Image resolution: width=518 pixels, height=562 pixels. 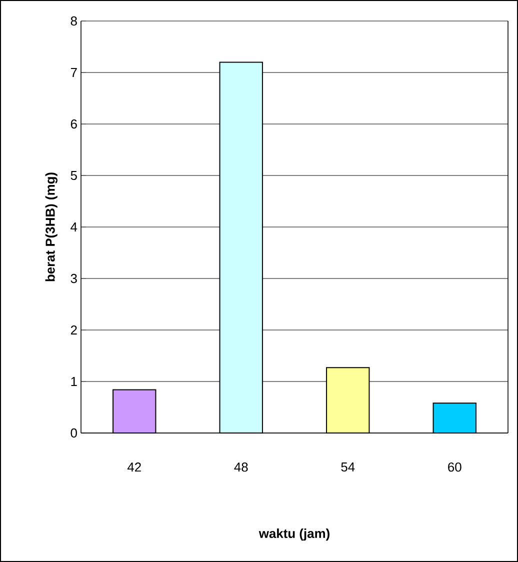 What do you see at coordinates (241, 467) in the screenshot?
I see `x-tick-label: 48` at bounding box center [241, 467].